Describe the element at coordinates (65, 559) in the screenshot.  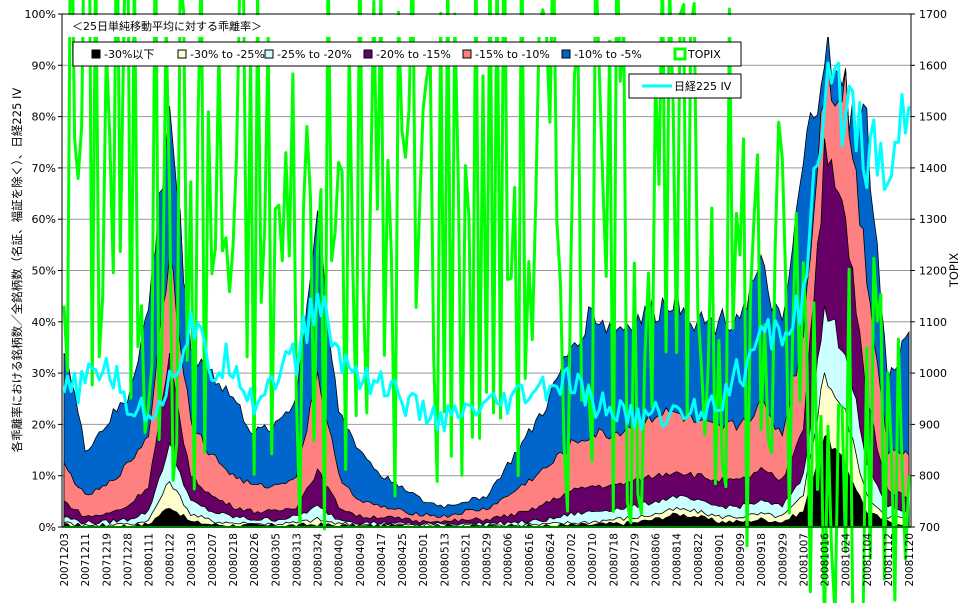
I see `x-tick-label: 20071203` at that location.